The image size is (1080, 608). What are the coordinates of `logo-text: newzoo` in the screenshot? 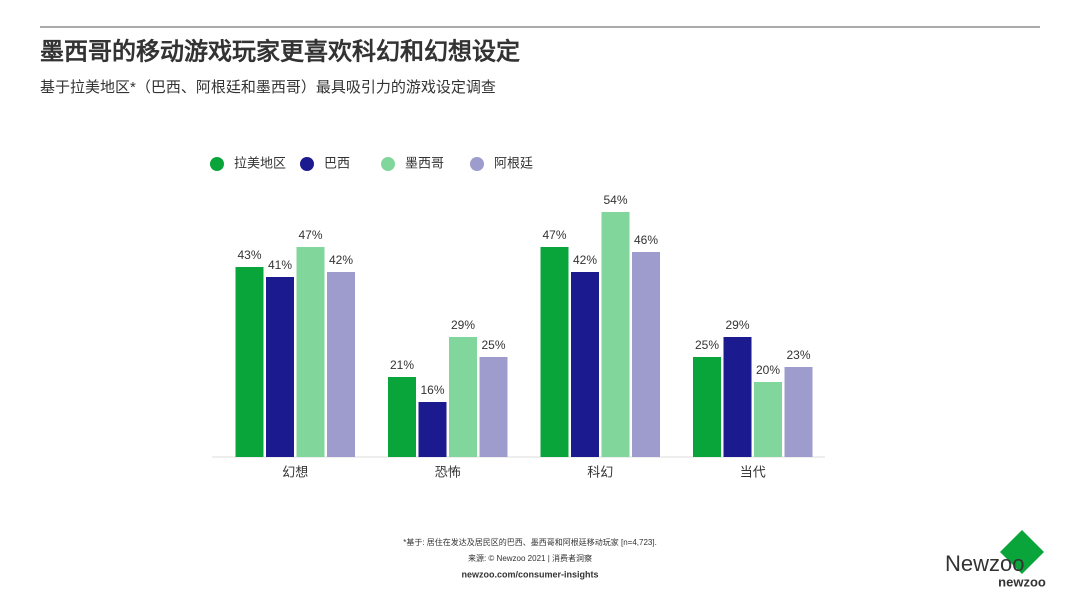 It's located at (1022, 581).